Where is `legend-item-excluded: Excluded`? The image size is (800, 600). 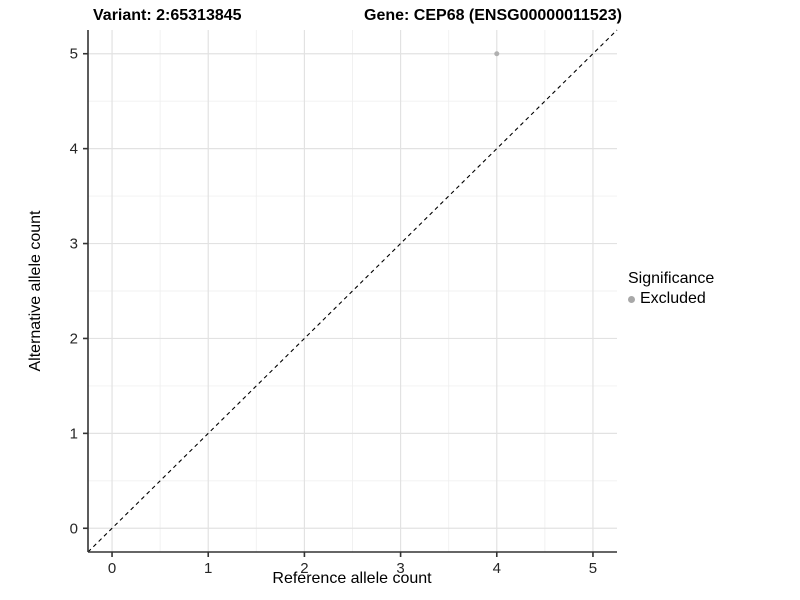
legend-item-excluded: Excluded is located at coordinates (671, 299).